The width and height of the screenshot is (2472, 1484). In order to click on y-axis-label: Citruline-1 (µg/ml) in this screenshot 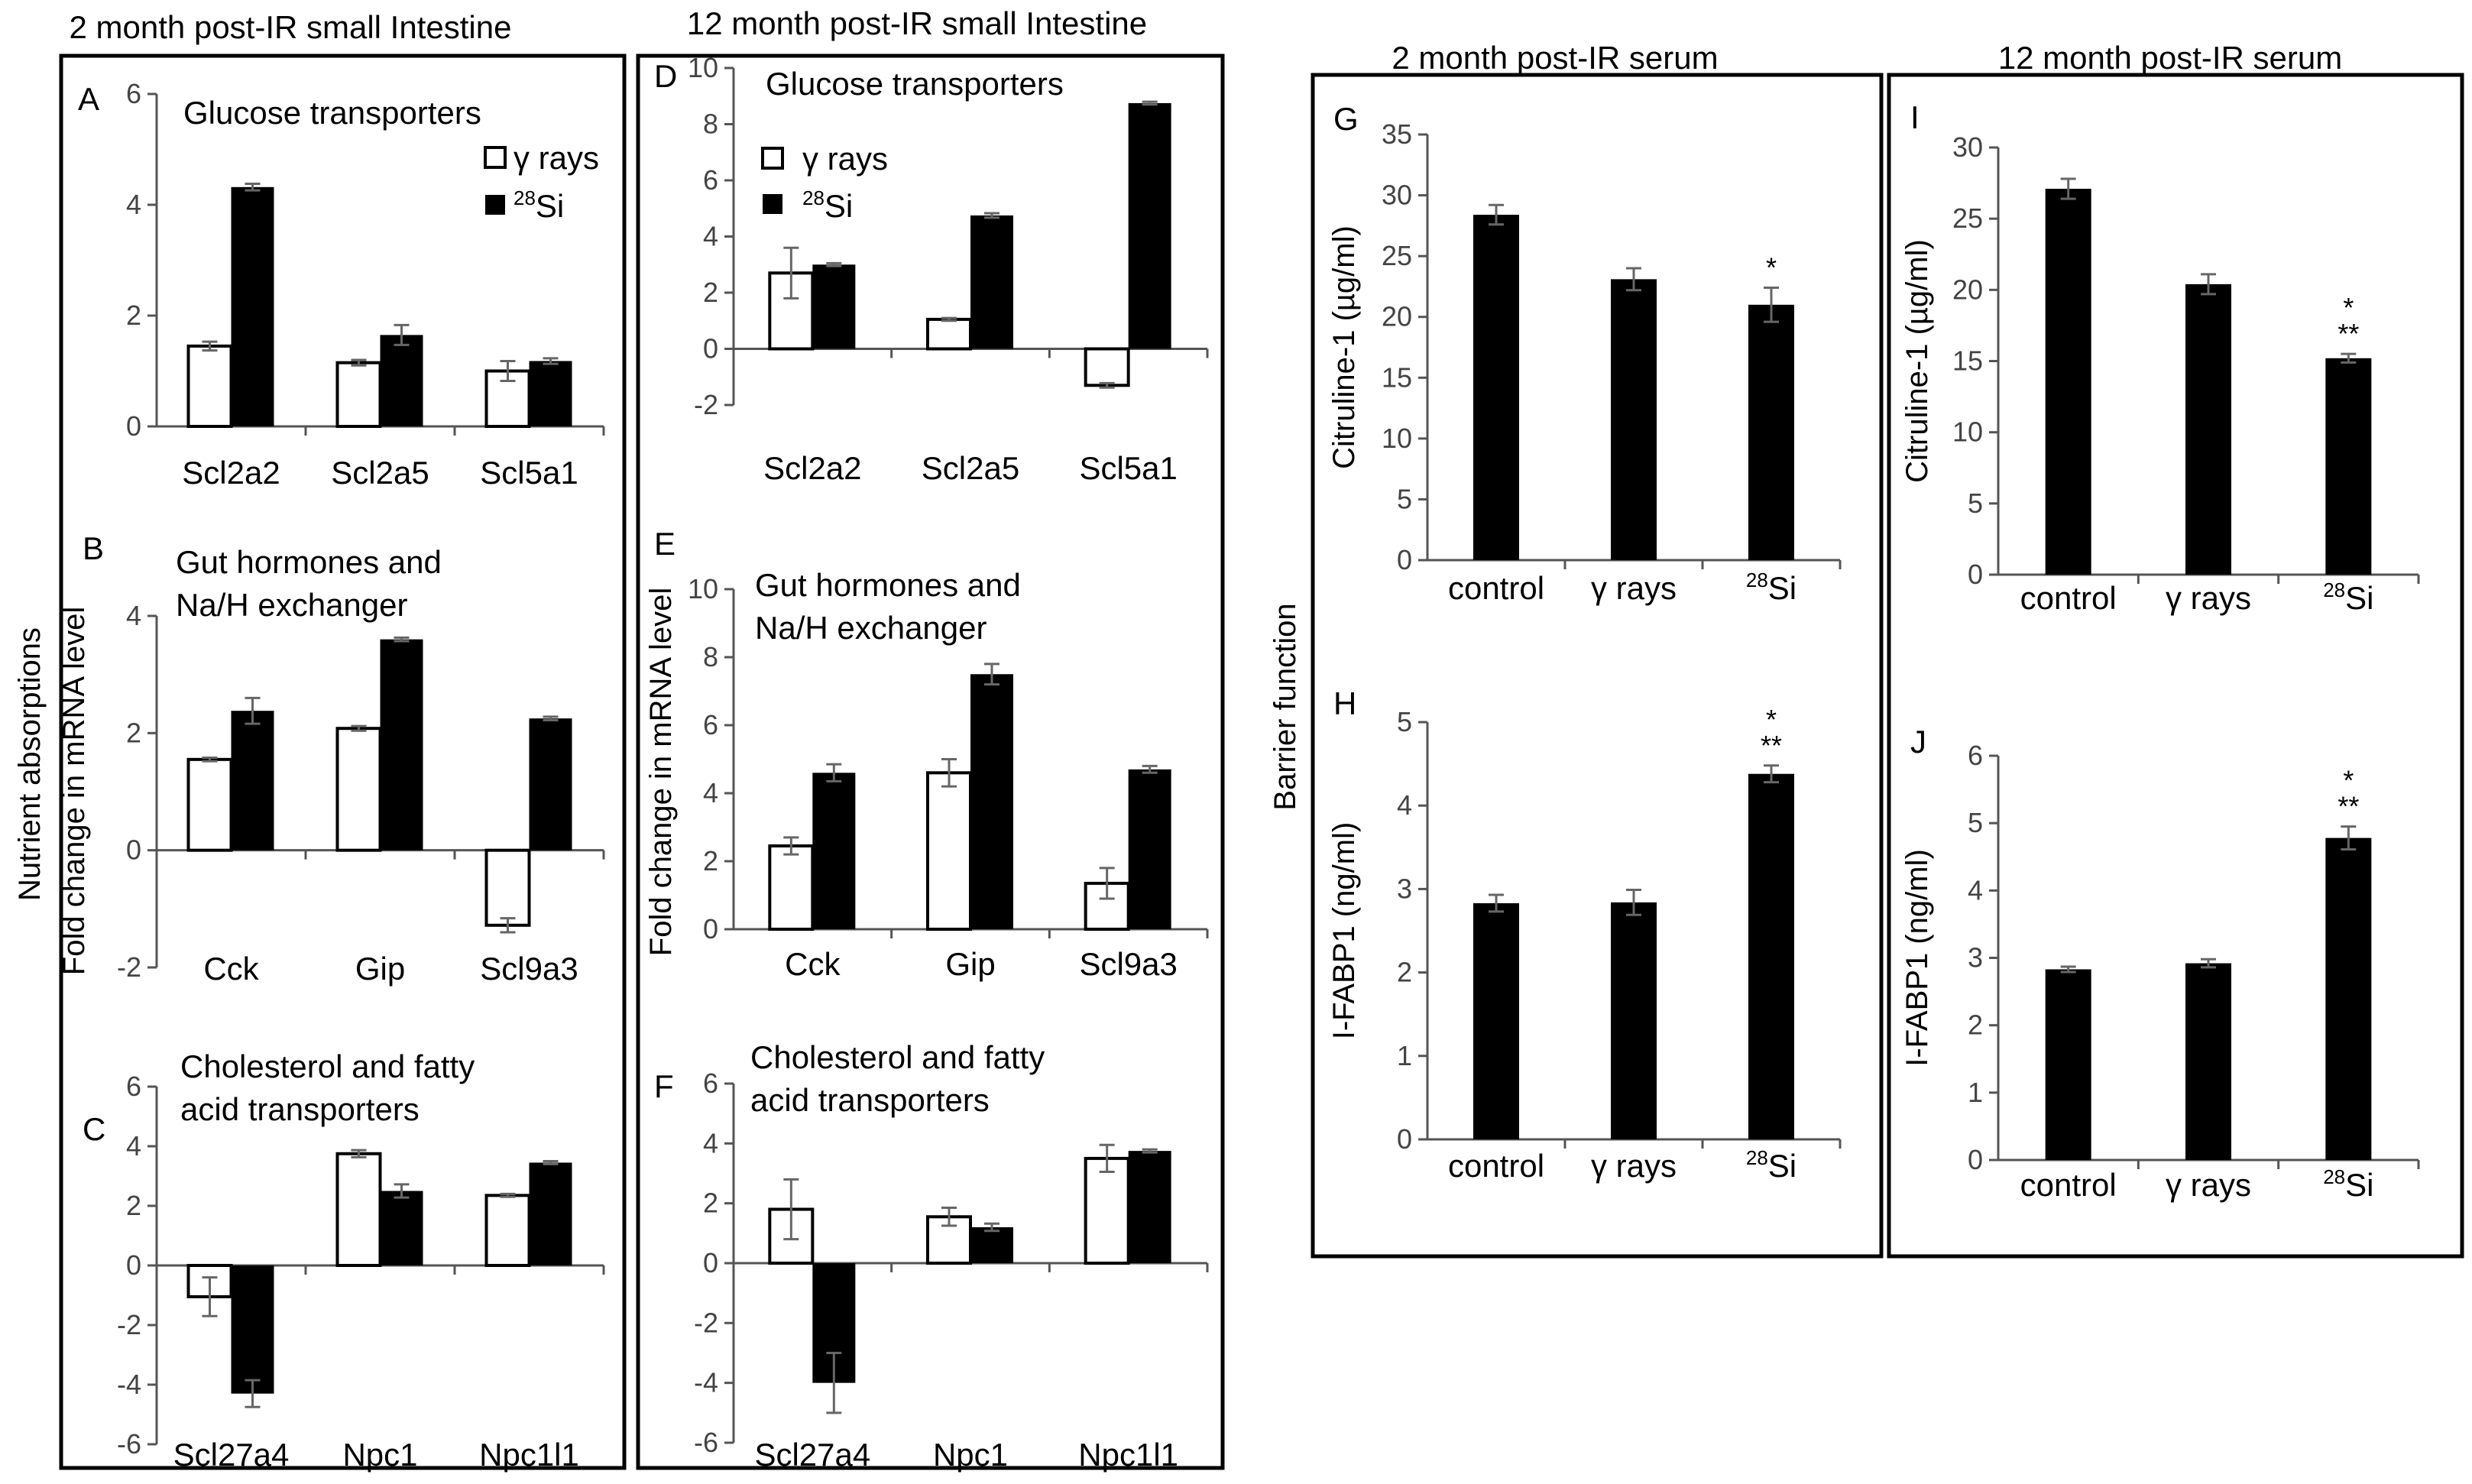, I will do `click(1344, 347)`.